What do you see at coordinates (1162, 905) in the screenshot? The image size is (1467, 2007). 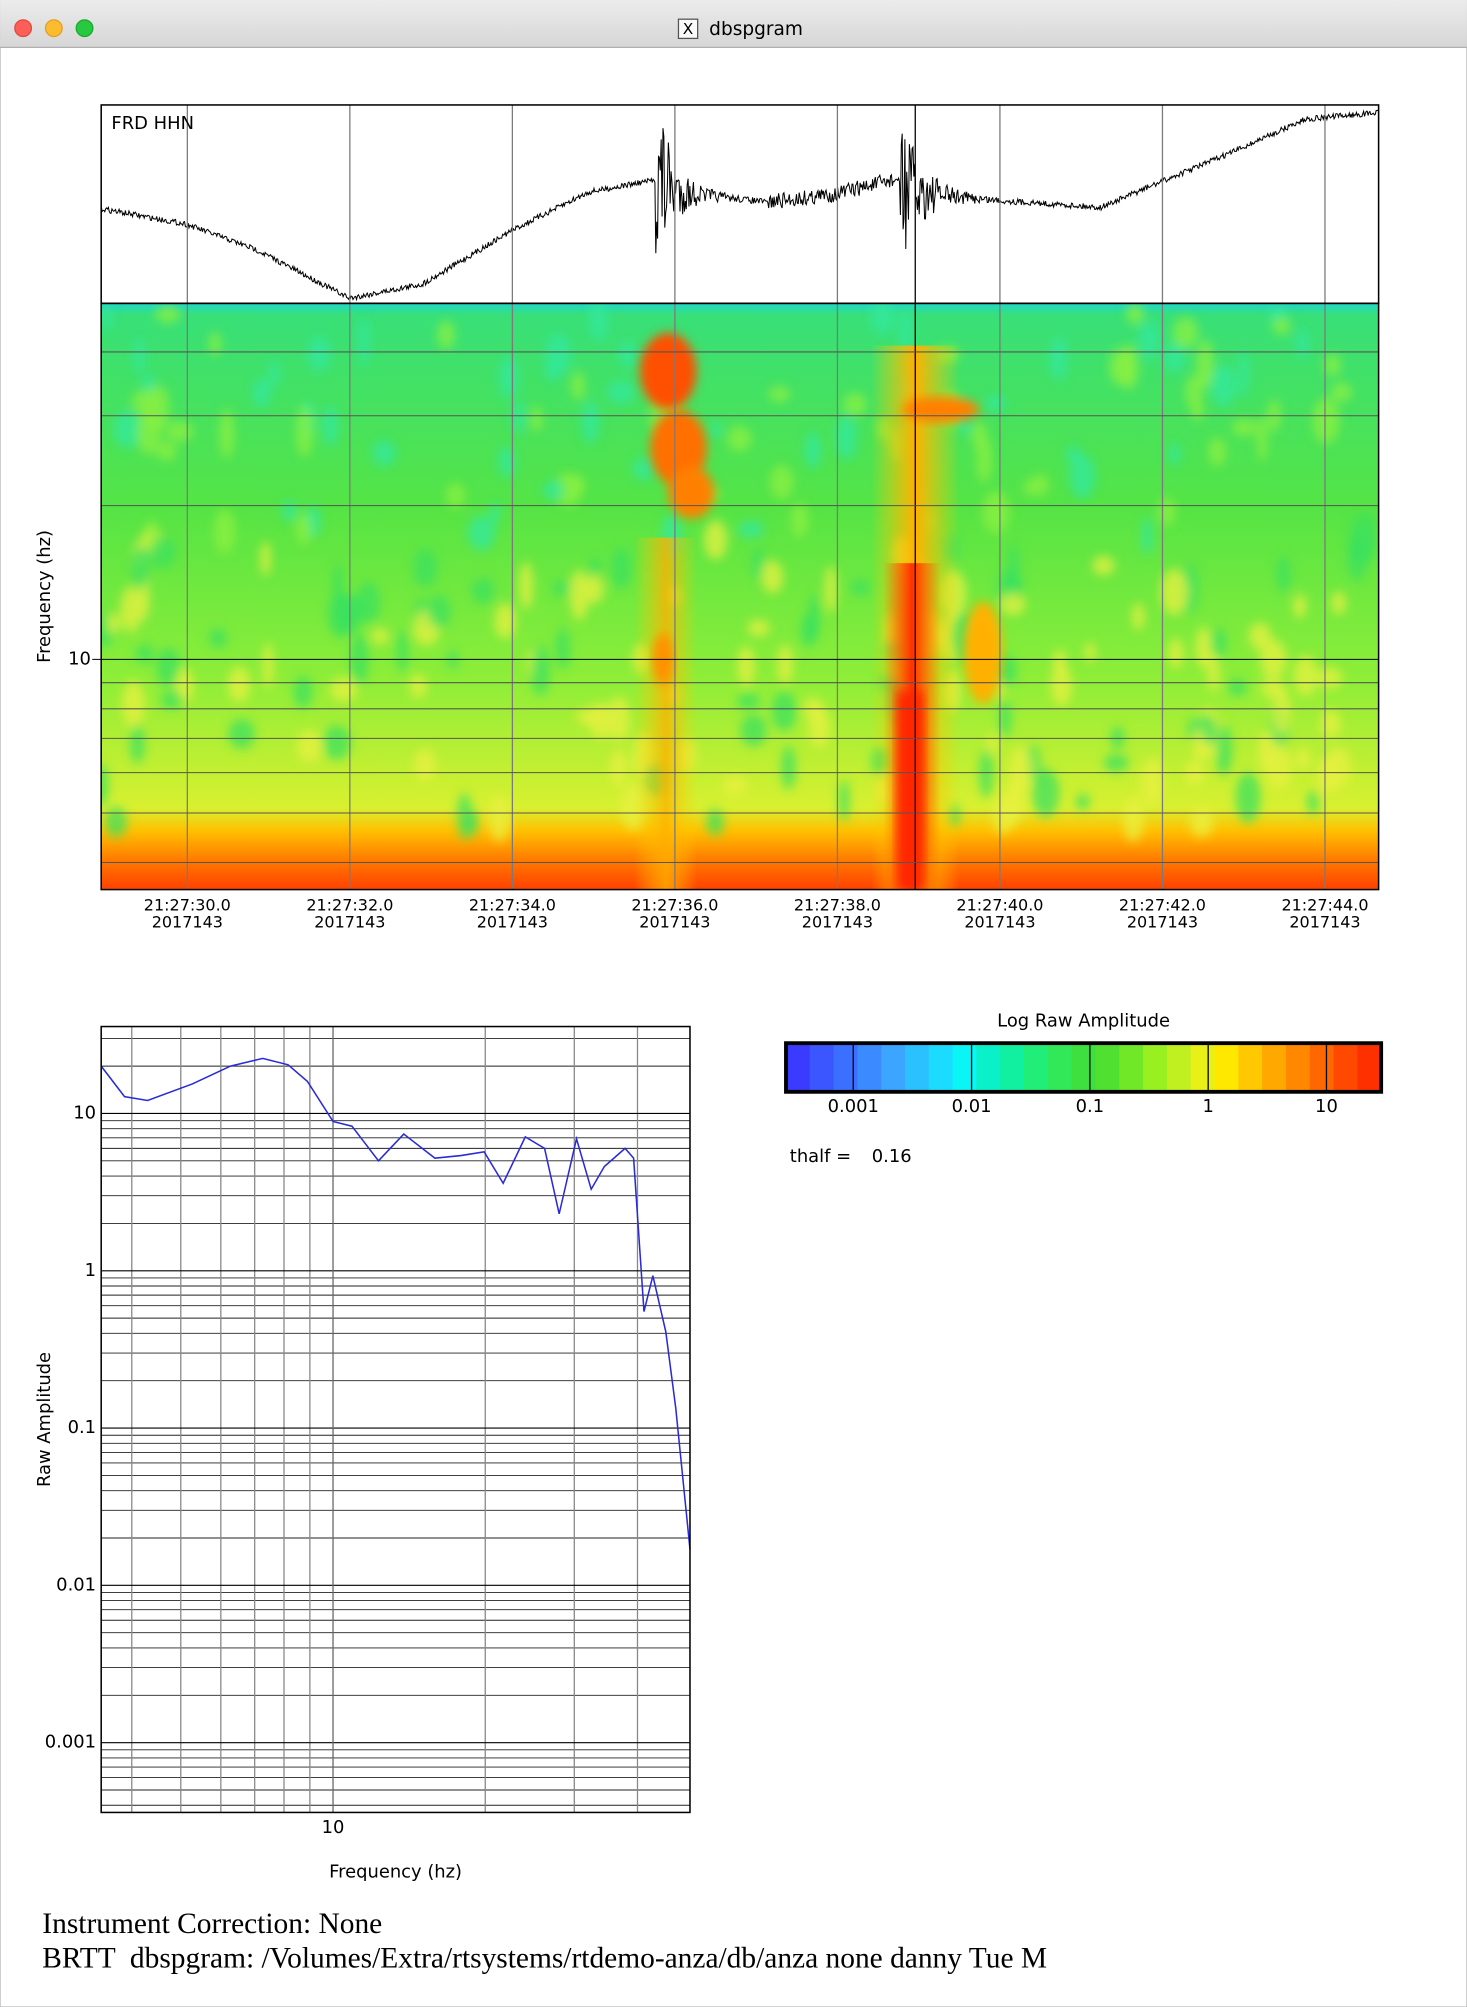 I see `x-tick-label: 21:27:42.0` at bounding box center [1162, 905].